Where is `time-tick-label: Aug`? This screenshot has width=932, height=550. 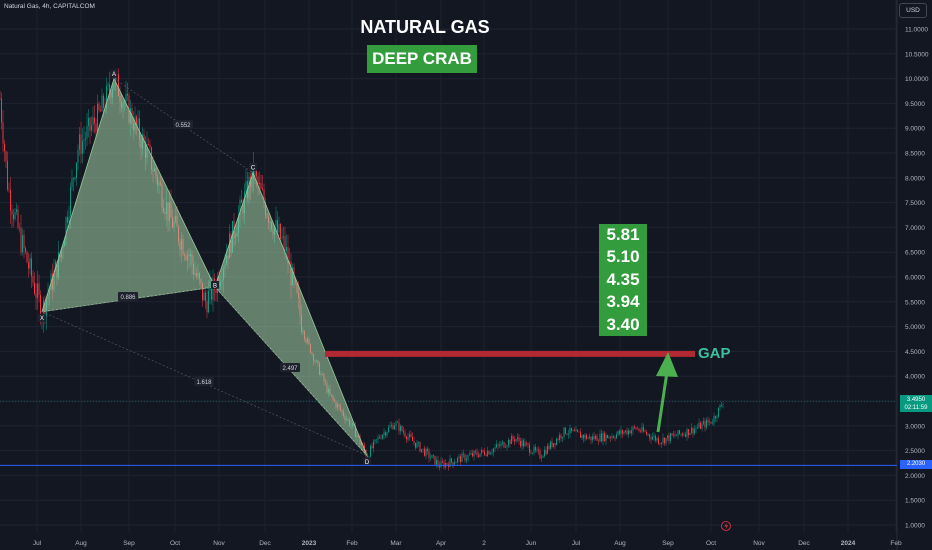
time-tick-label: Aug is located at coordinates (81, 543).